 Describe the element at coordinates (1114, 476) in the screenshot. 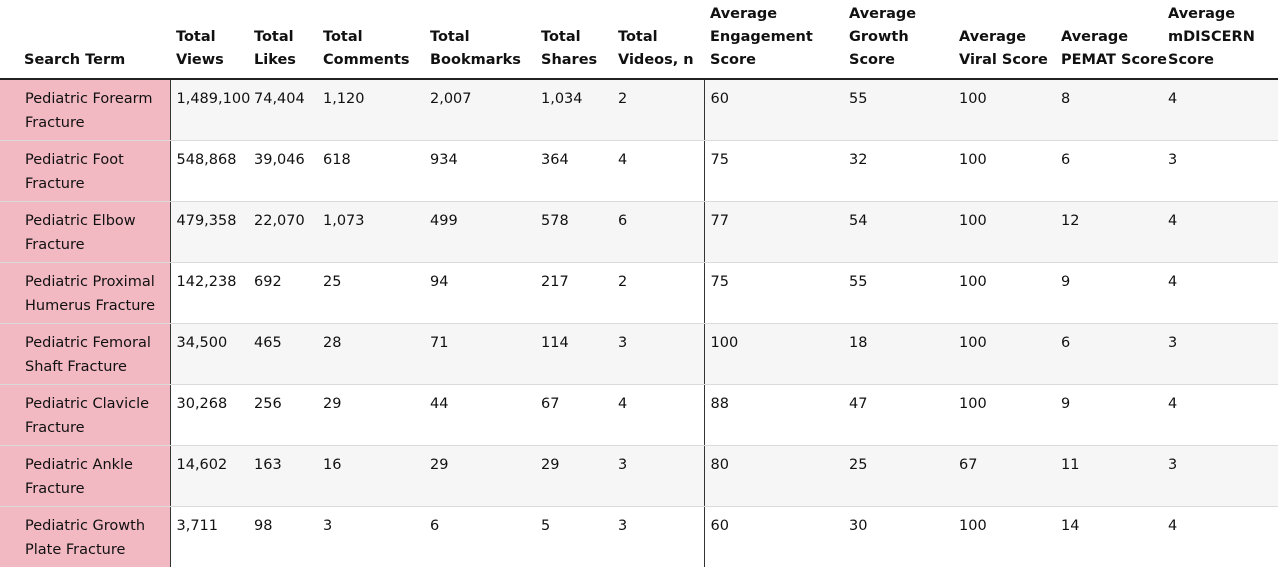

I see `table-cell: 11` at that location.